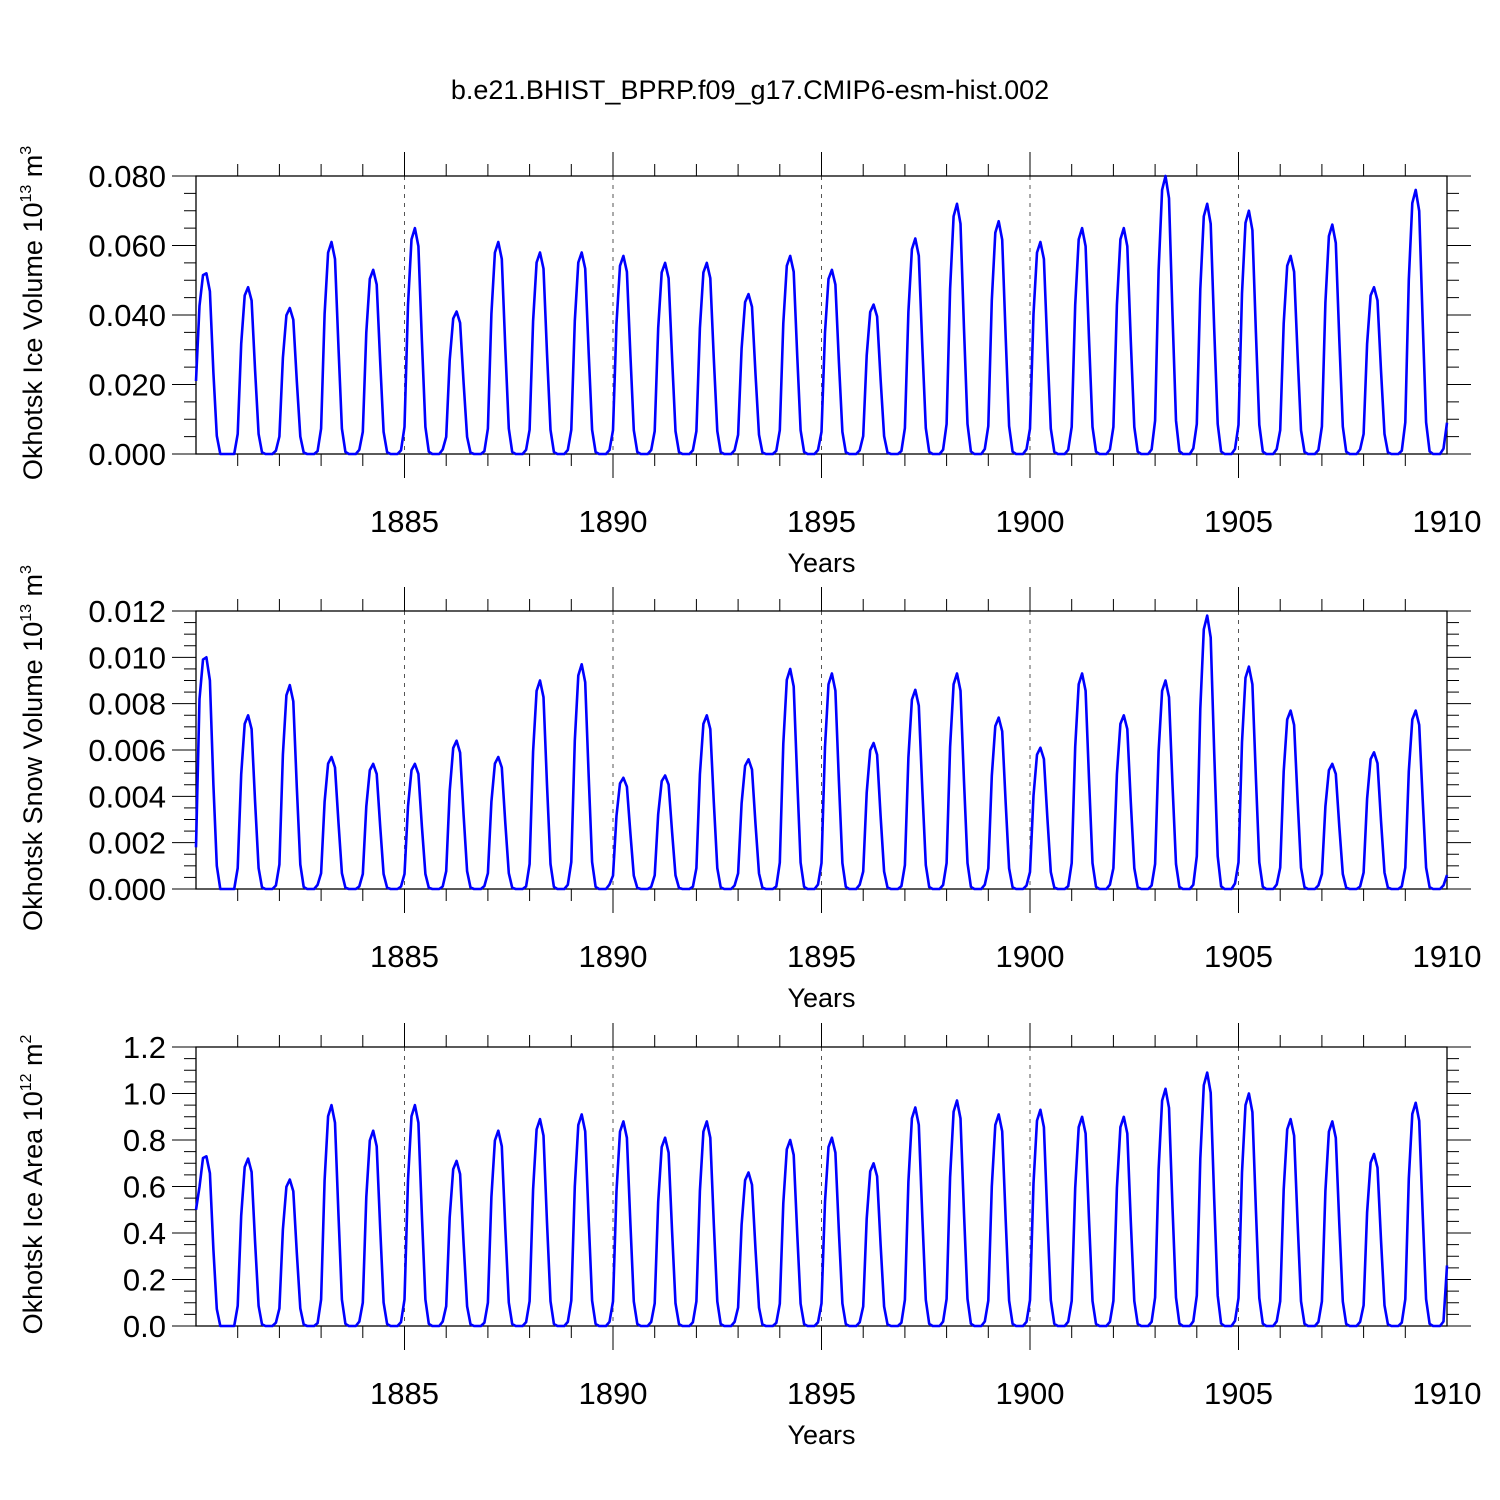  Describe the element at coordinates (33, 1212) in the screenshot. I see `y-axis-label-text: Okhotsk Ice Area 10` at that location.